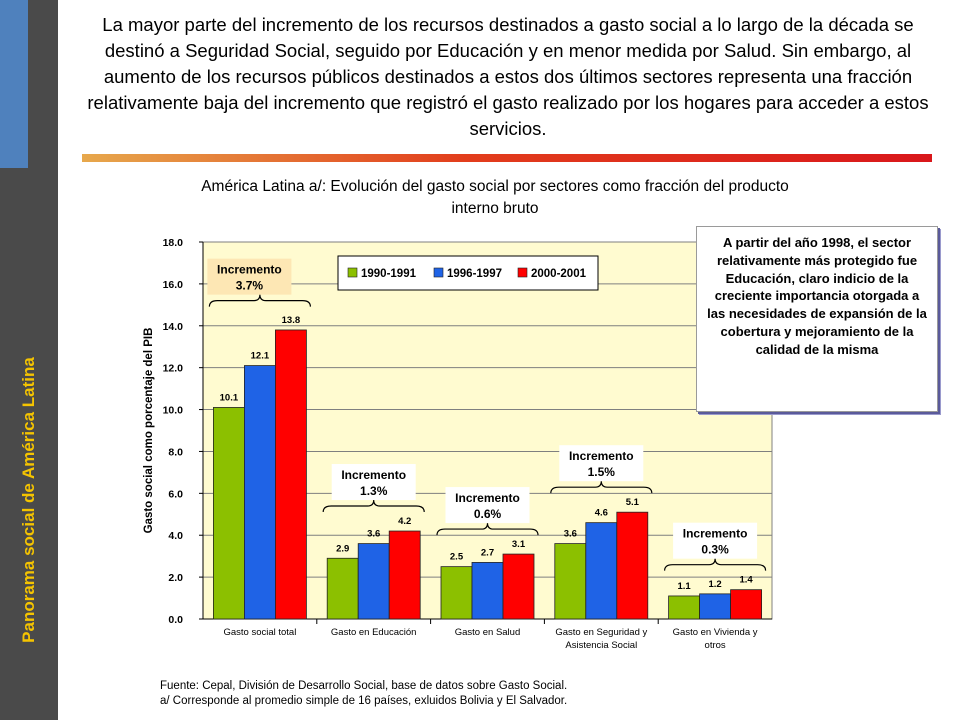 The height and width of the screenshot is (720, 960). Describe the element at coordinates (601, 645) in the screenshot. I see `x-tick-label: Asistencia Social` at that location.